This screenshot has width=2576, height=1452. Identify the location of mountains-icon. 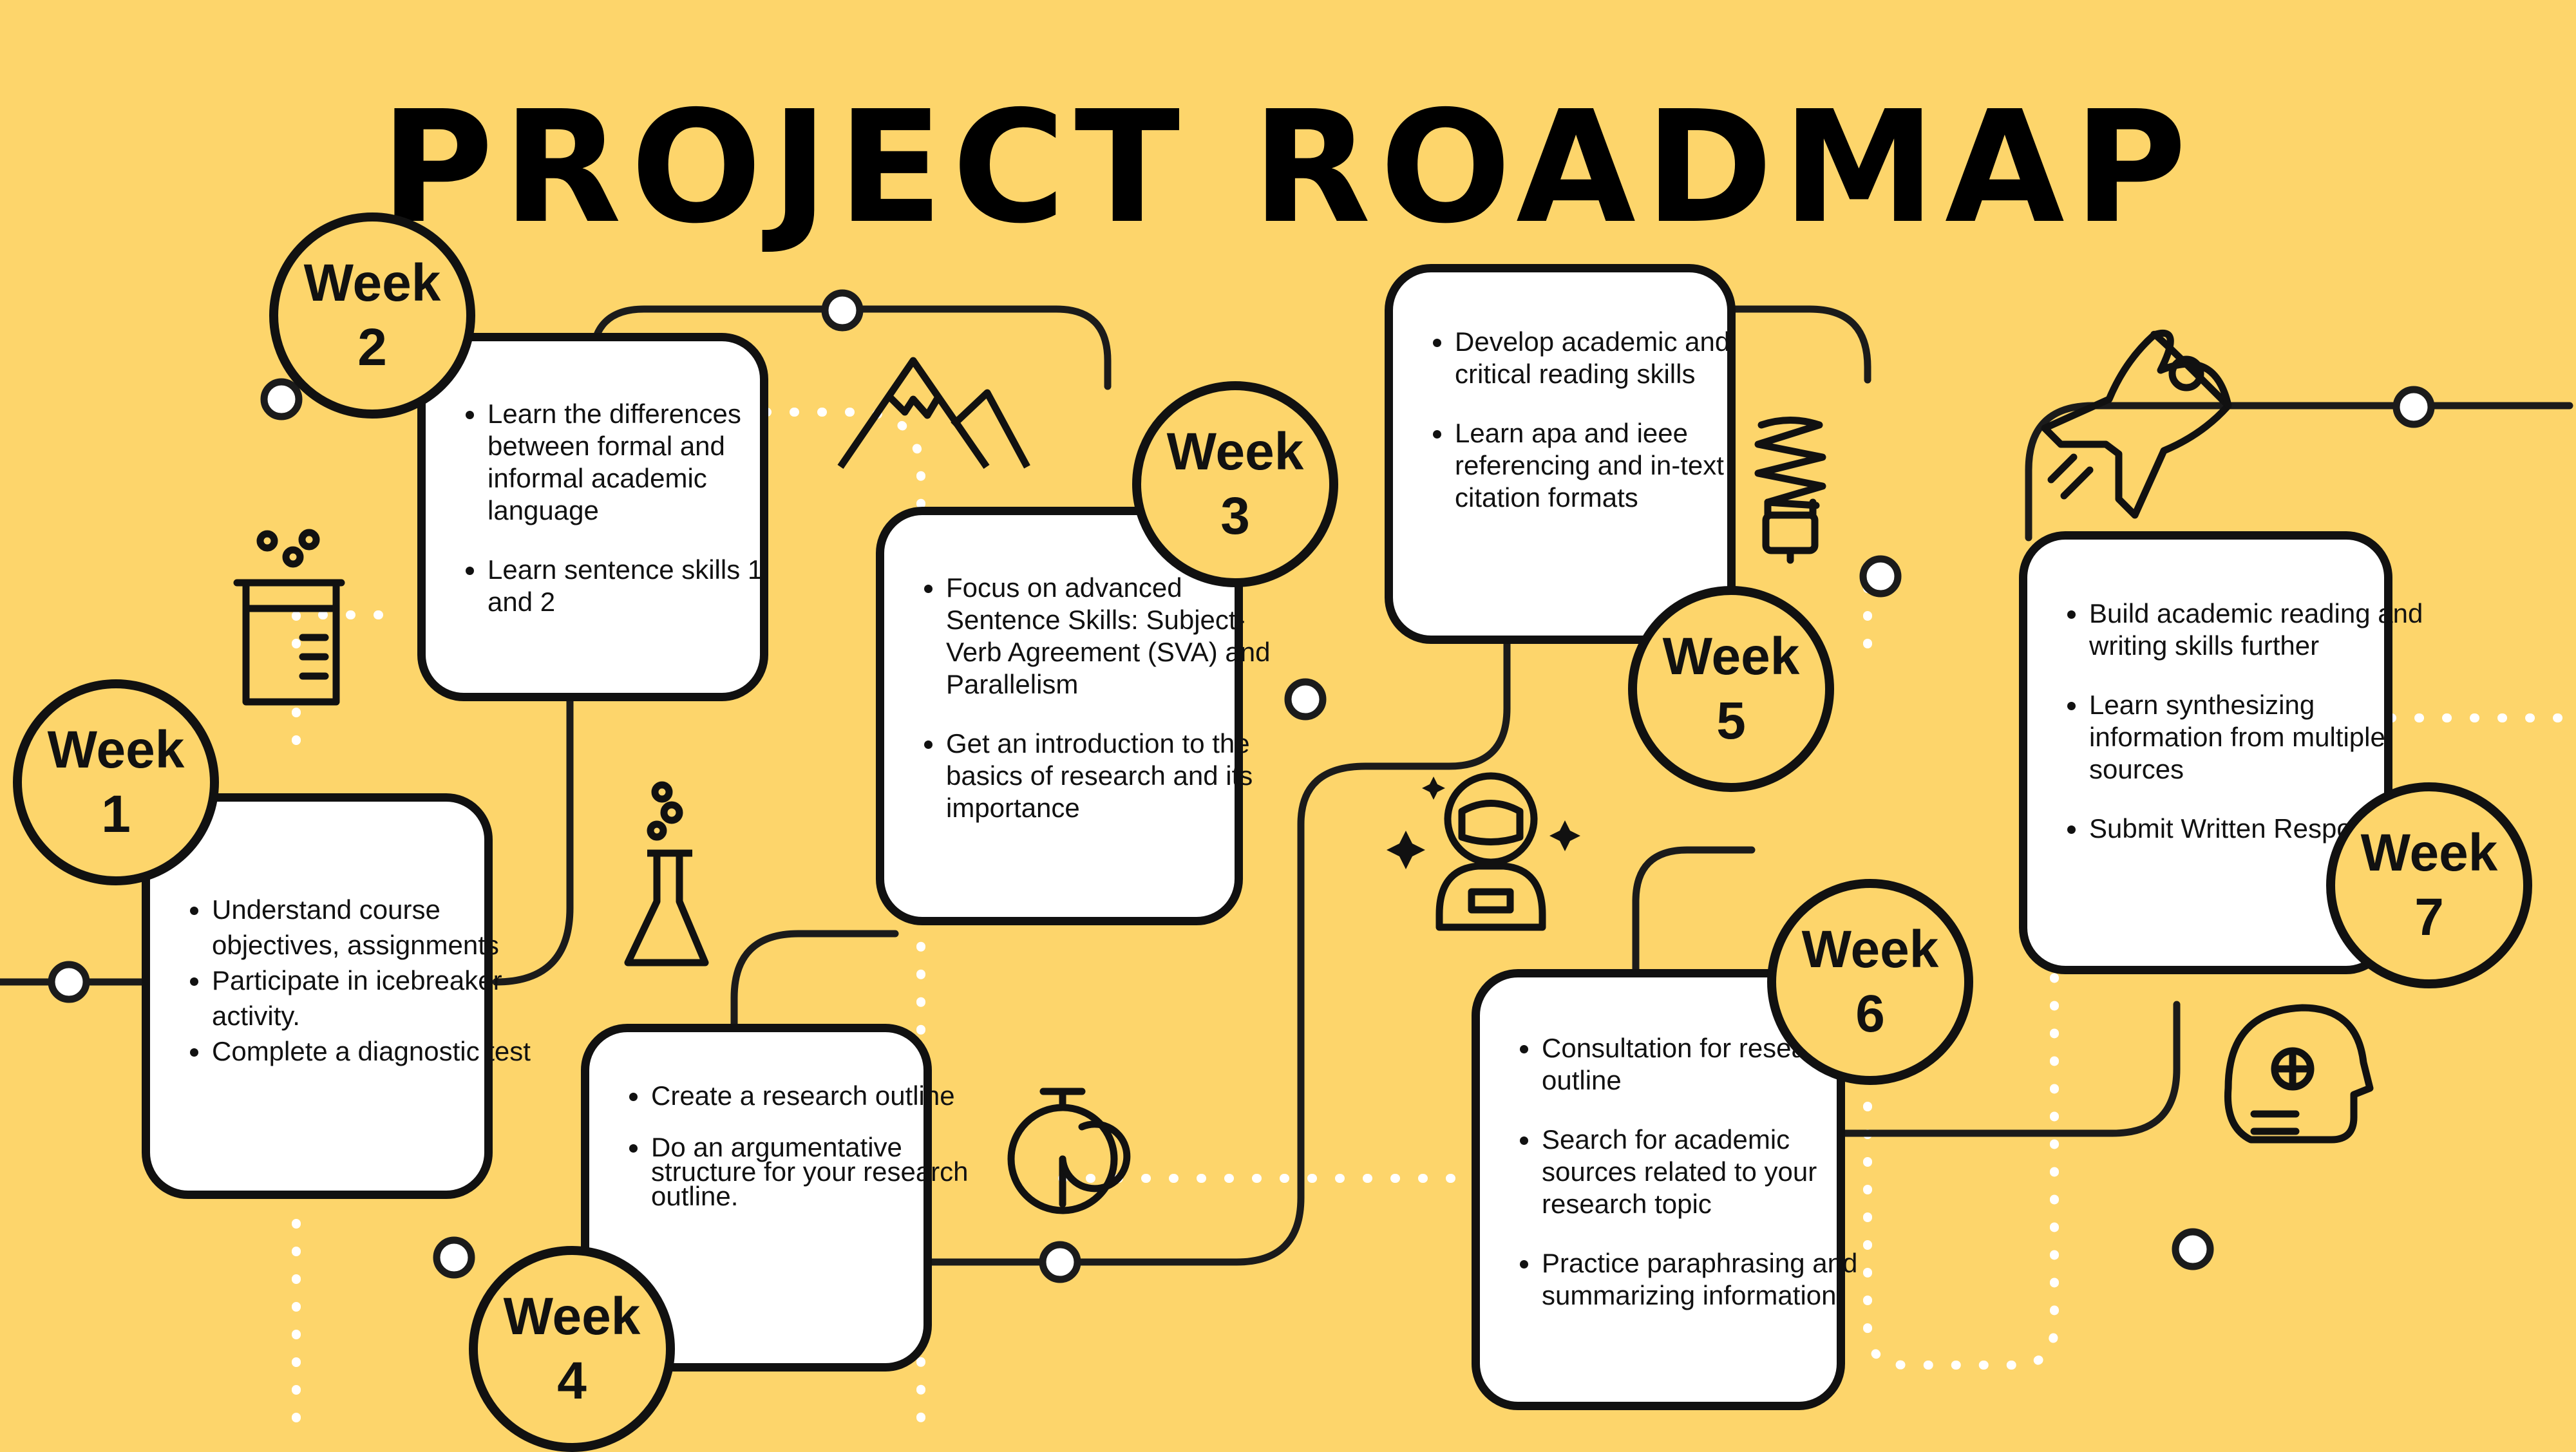
(934, 413).